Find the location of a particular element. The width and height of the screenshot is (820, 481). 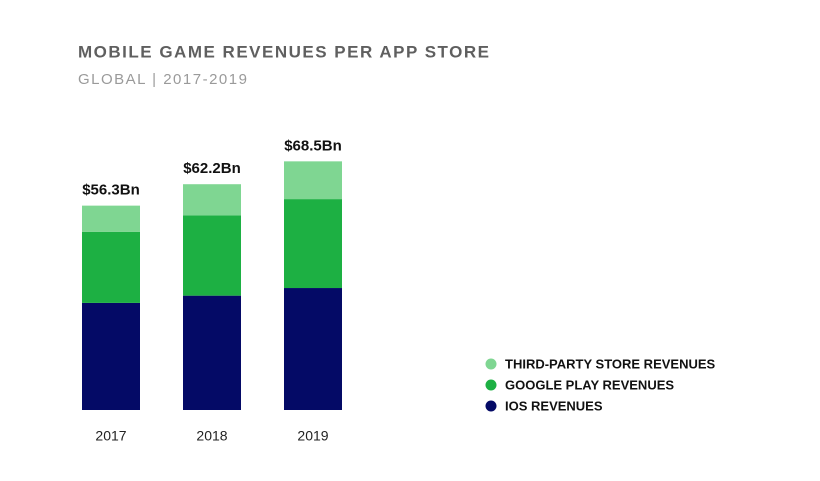

chart-title: MOBILE GAME REVENUES PER APP STORE is located at coordinates (284, 51).